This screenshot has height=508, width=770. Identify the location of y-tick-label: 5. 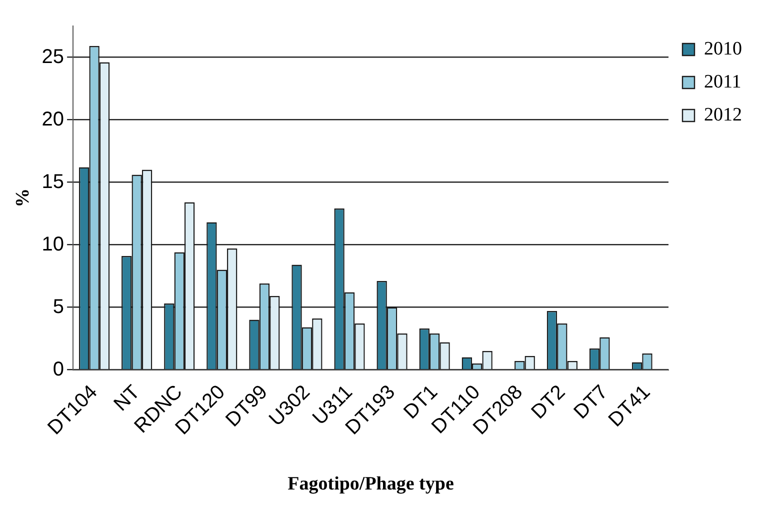
(58, 307).